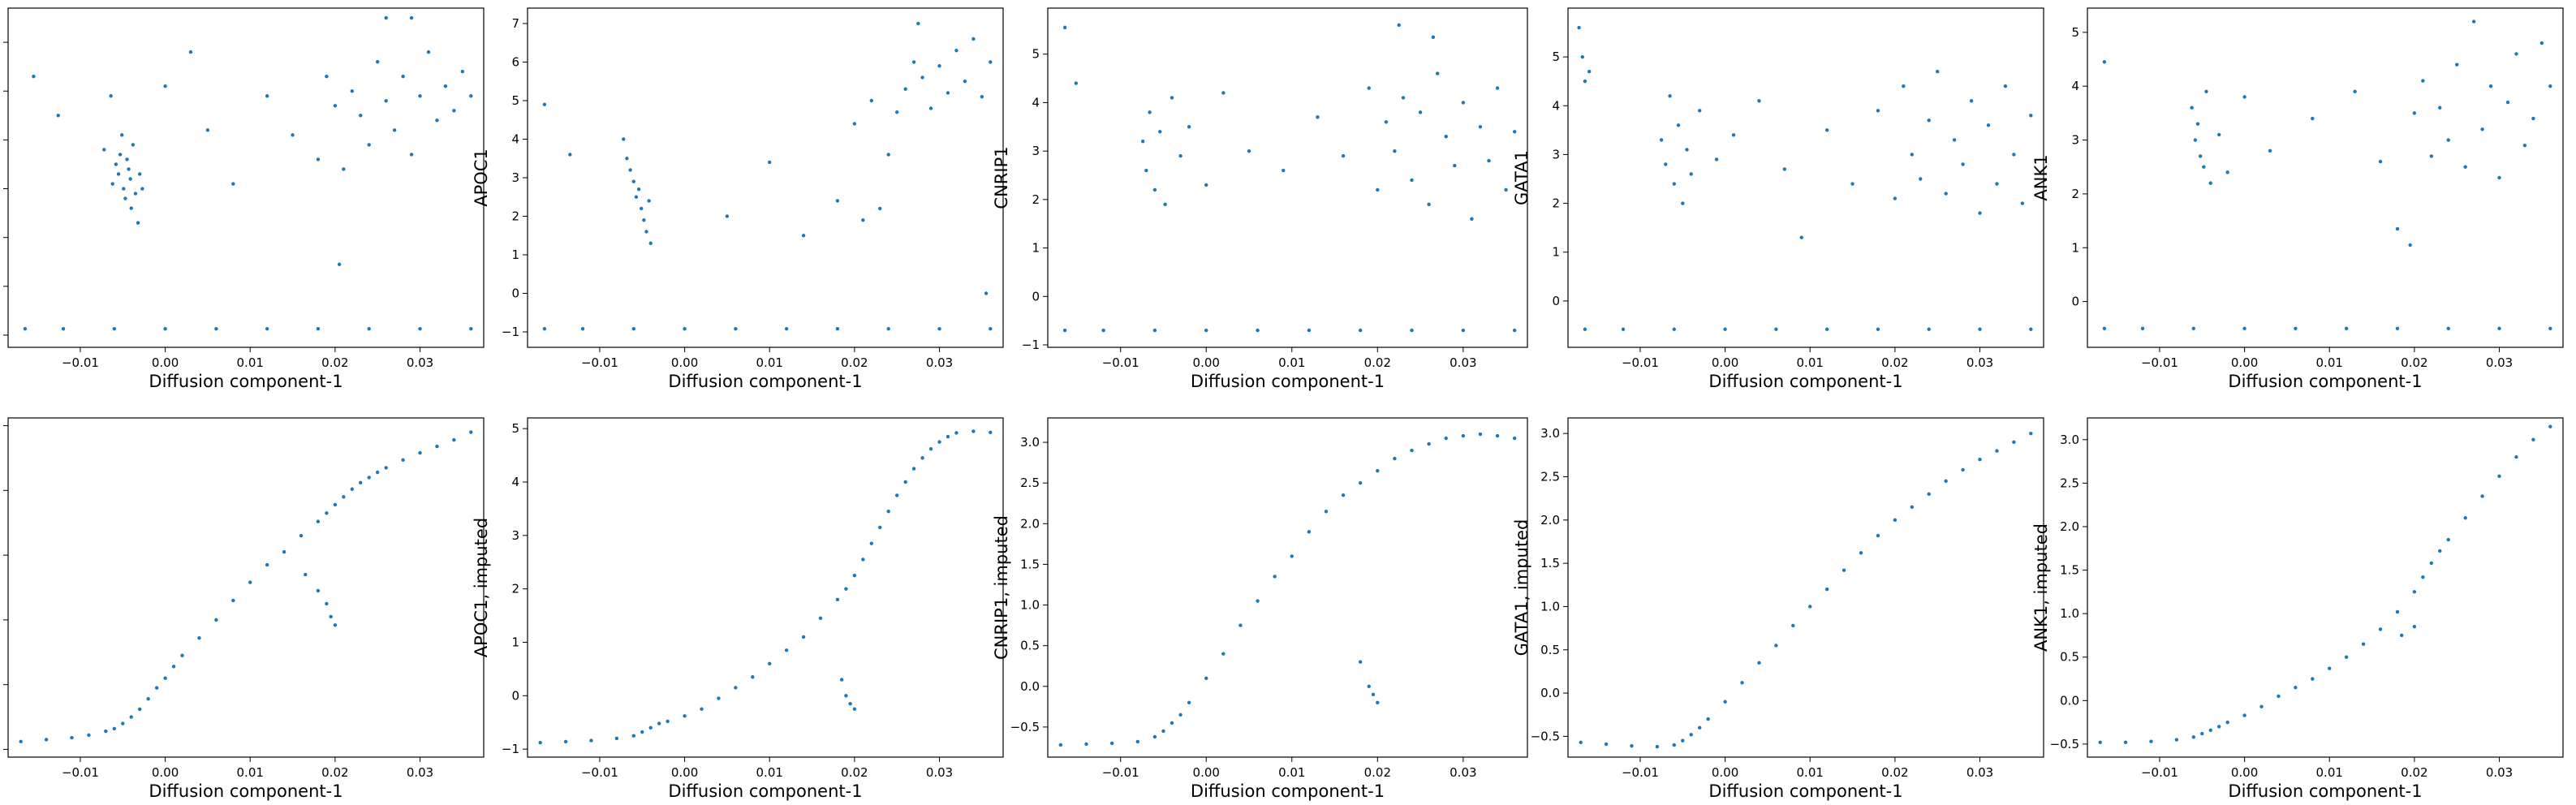 This screenshot has height=805, width=2576. Describe the element at coordinates (1378, 362) in the screenshot. I see `x-tick-label: 0.02` at that location.